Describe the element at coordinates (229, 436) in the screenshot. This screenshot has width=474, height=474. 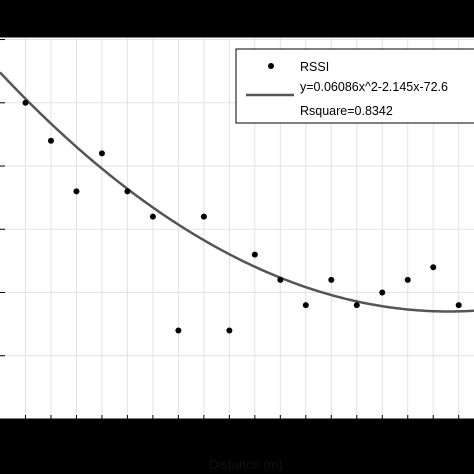
I see `x-tick-label-9: 9` at that location.